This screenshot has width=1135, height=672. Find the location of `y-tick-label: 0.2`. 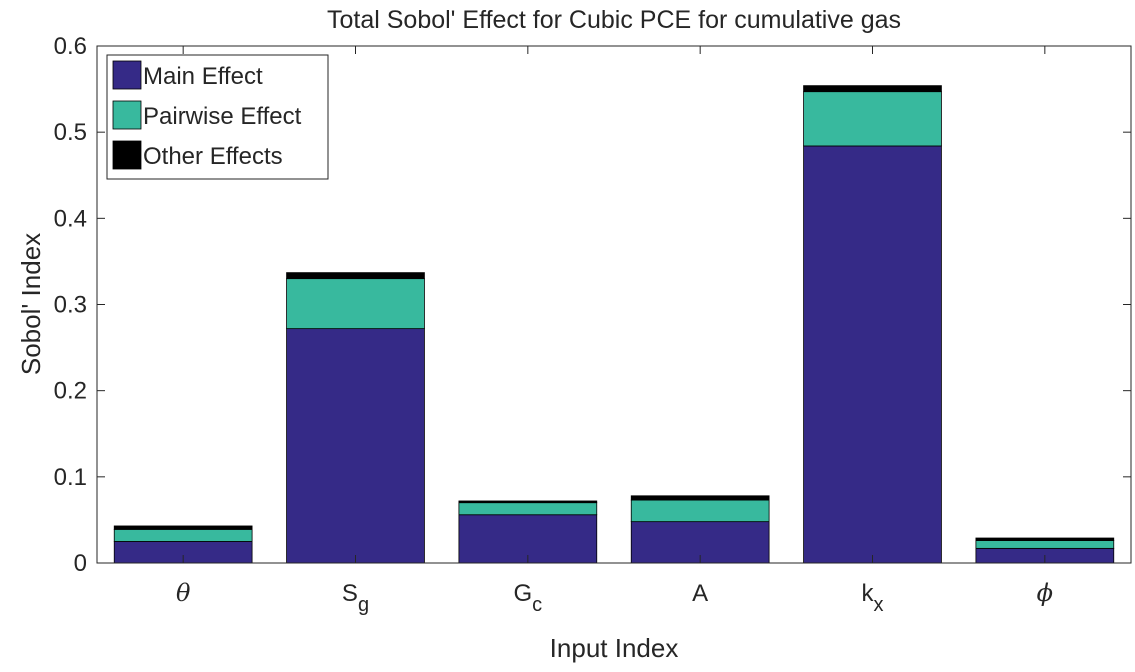

y-tick-label: 0.2 is located at coordinates (70, 391).